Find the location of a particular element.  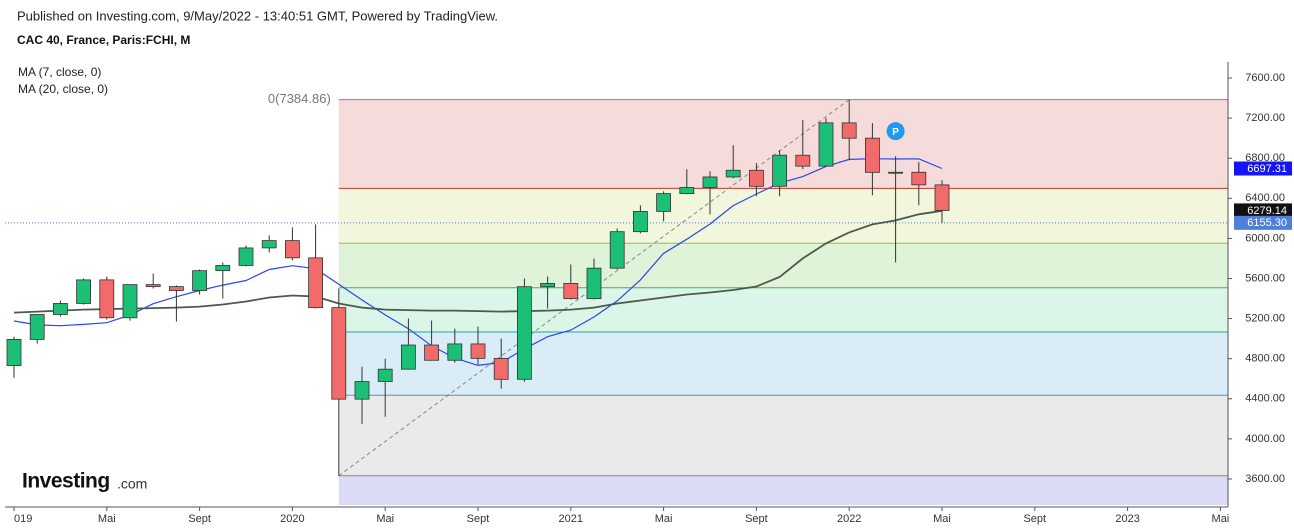

chart-title: CAC 40, France, Paris:FCHI, M is located at coordinates (103, 40).